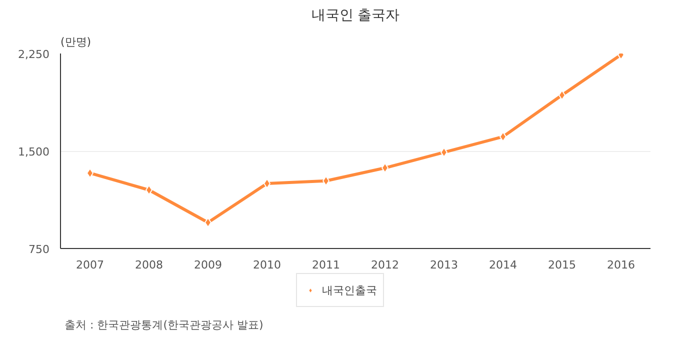 This screenshot has height=360, width=690. What do you see at coordinates (326, 265) in the screenshot?
I see `x-tick-label: 2011` at bounding box center [326, 265].